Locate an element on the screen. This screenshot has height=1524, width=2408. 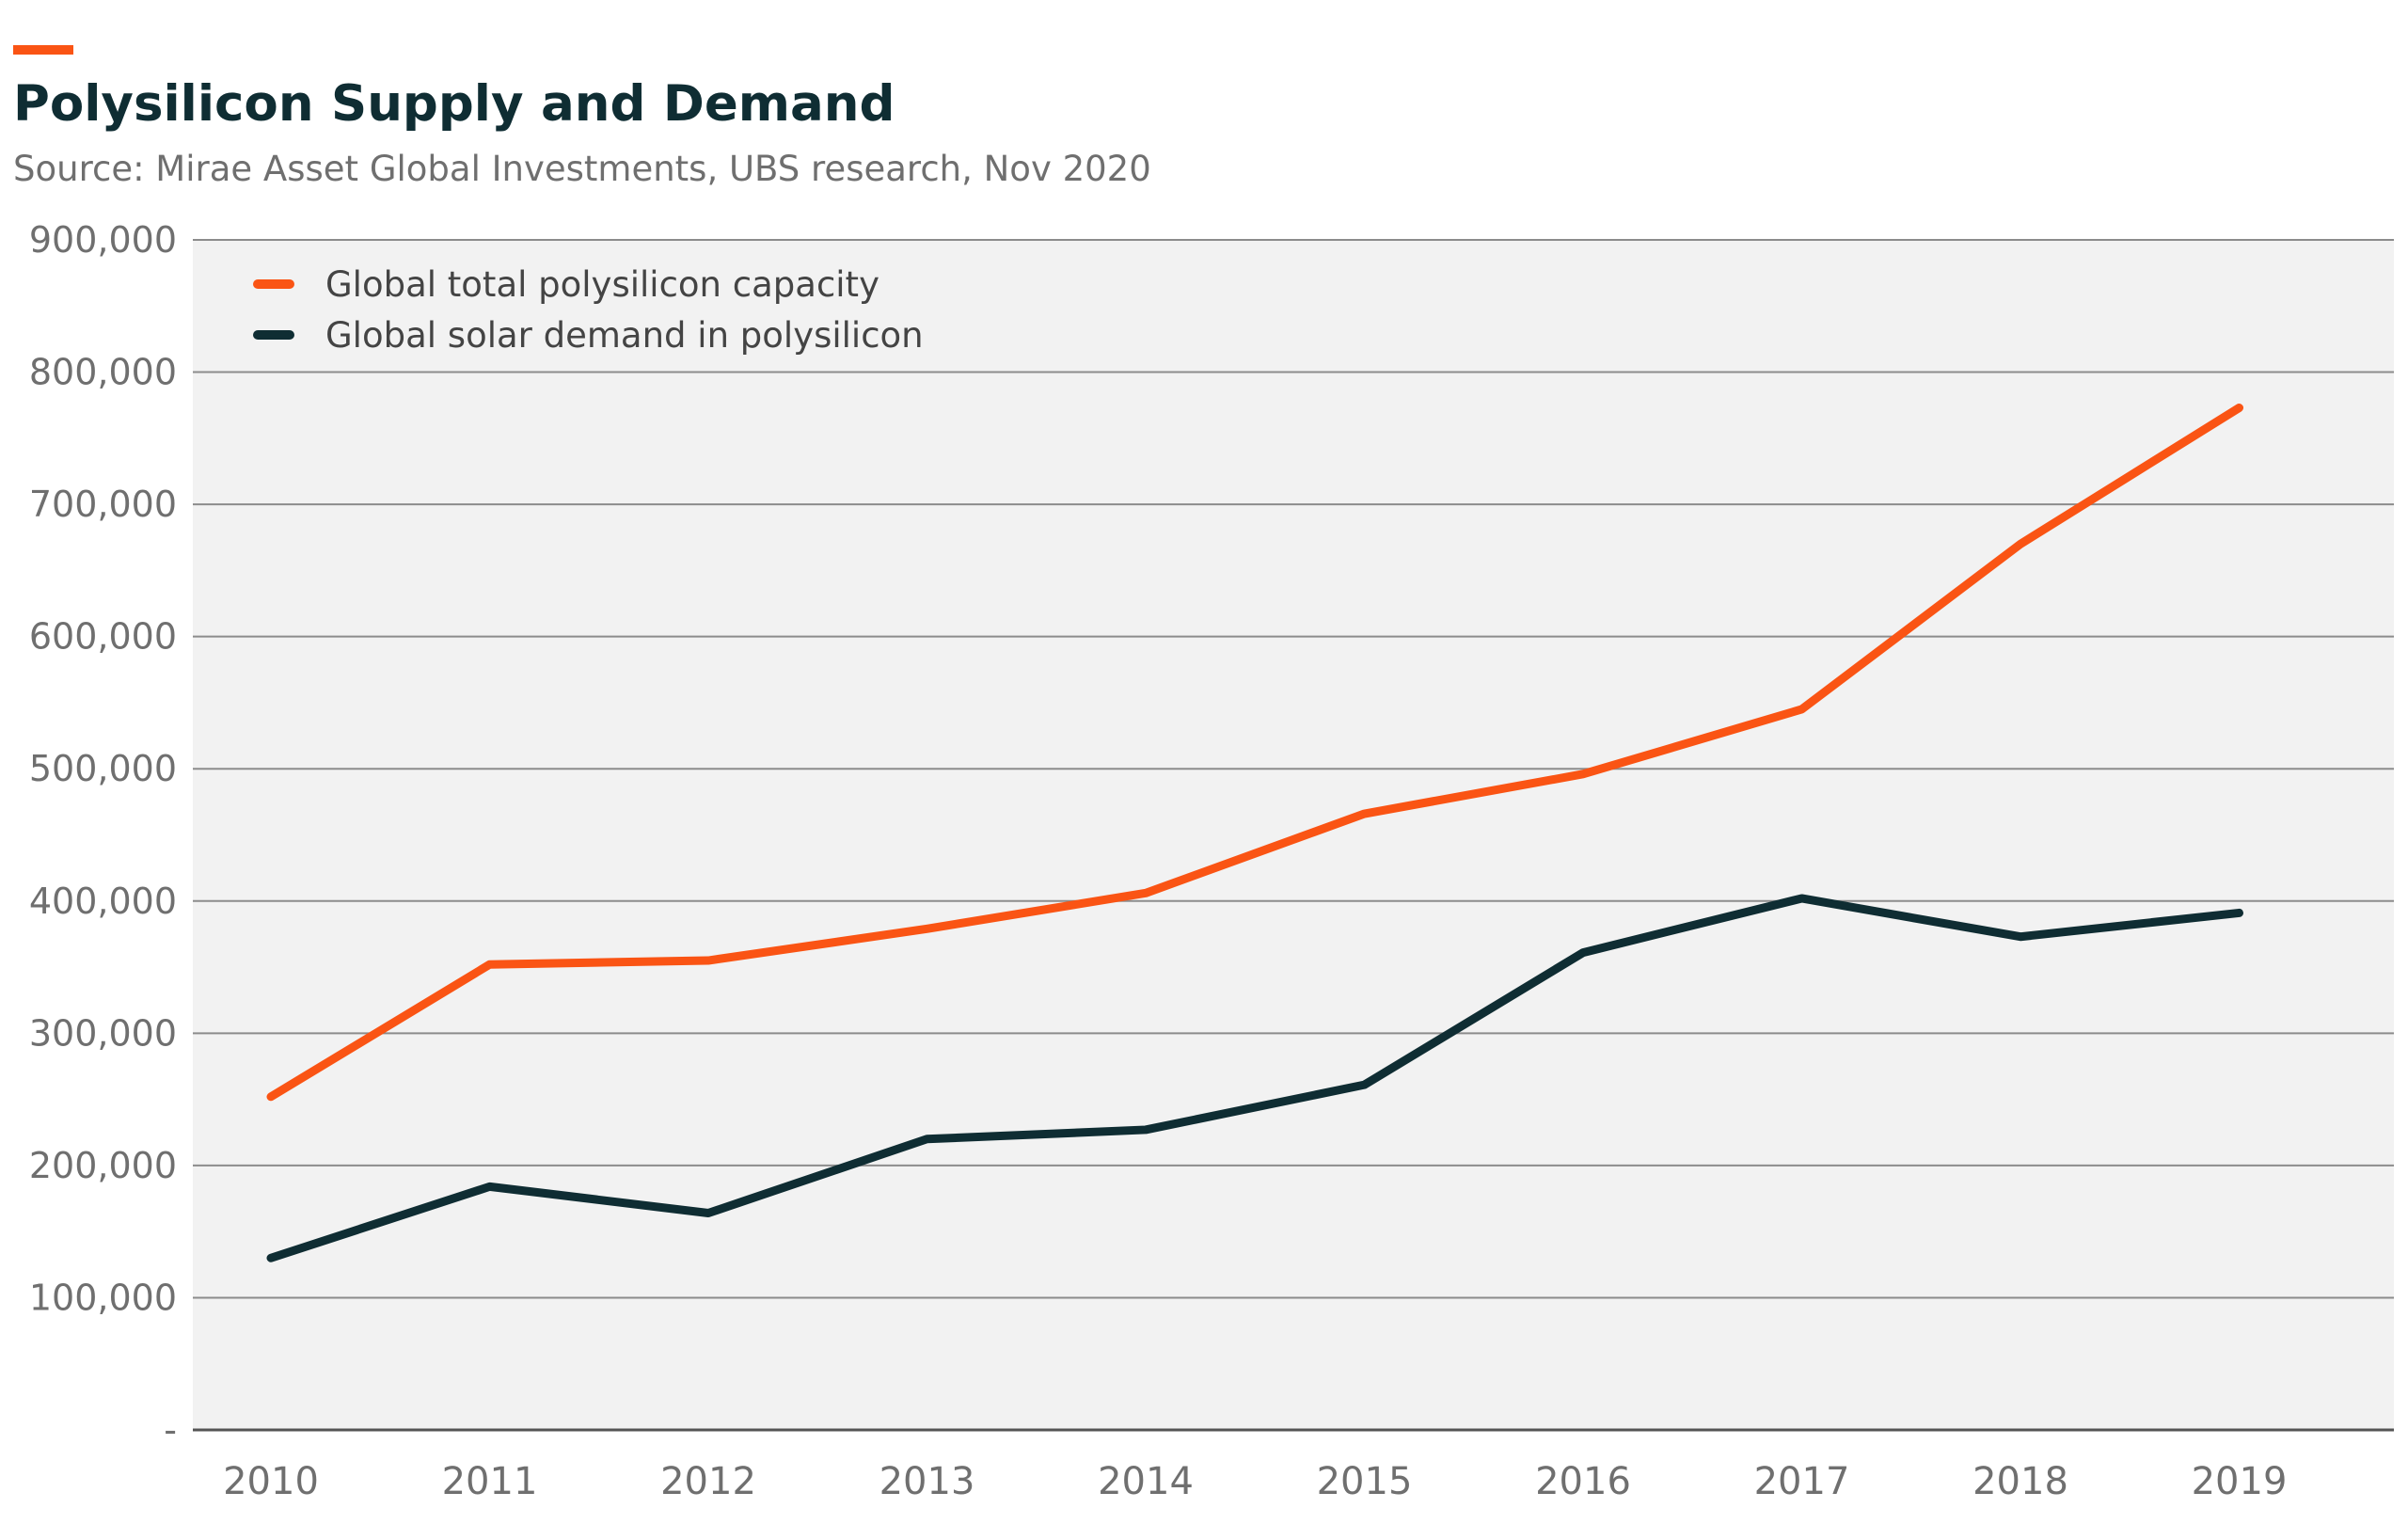
y-tick-label: 800,000 is located at coordinates (103, 373).